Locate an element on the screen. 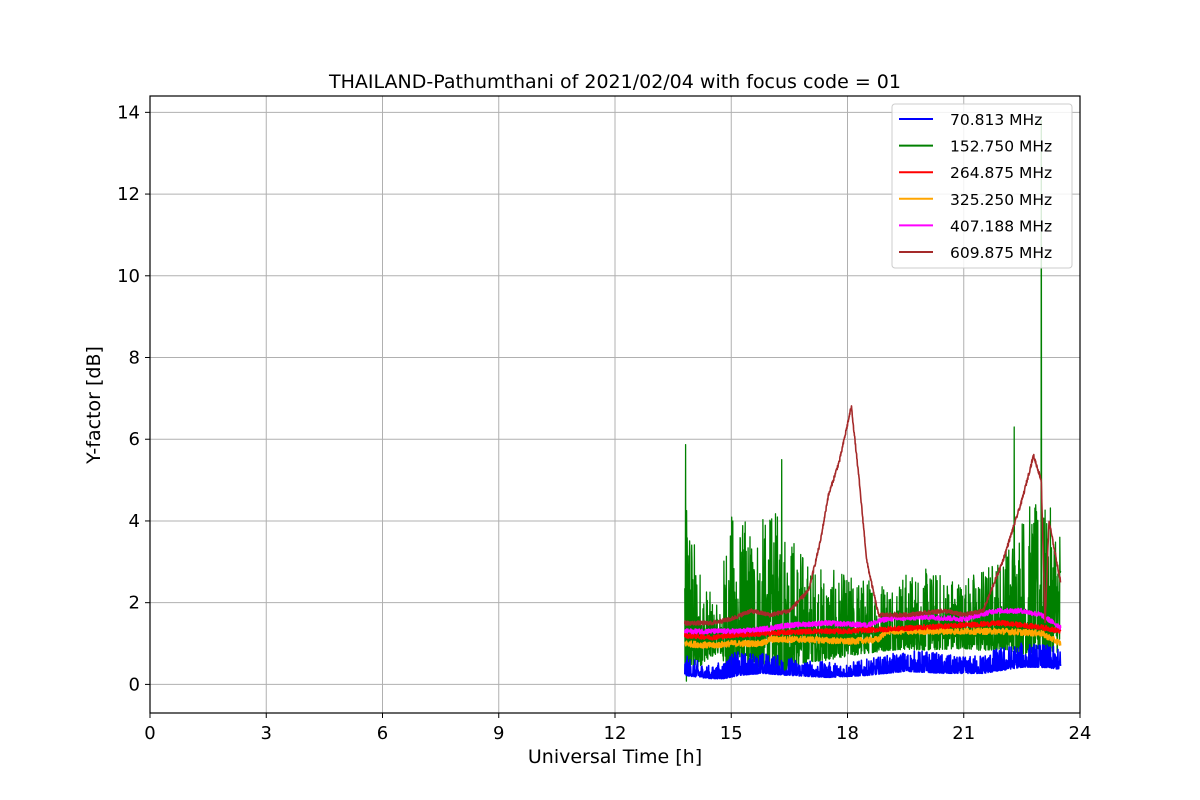 The height and width of the screenshot is (800, 1200). y-tick-label: 6 is located at coordinates (134, 439).